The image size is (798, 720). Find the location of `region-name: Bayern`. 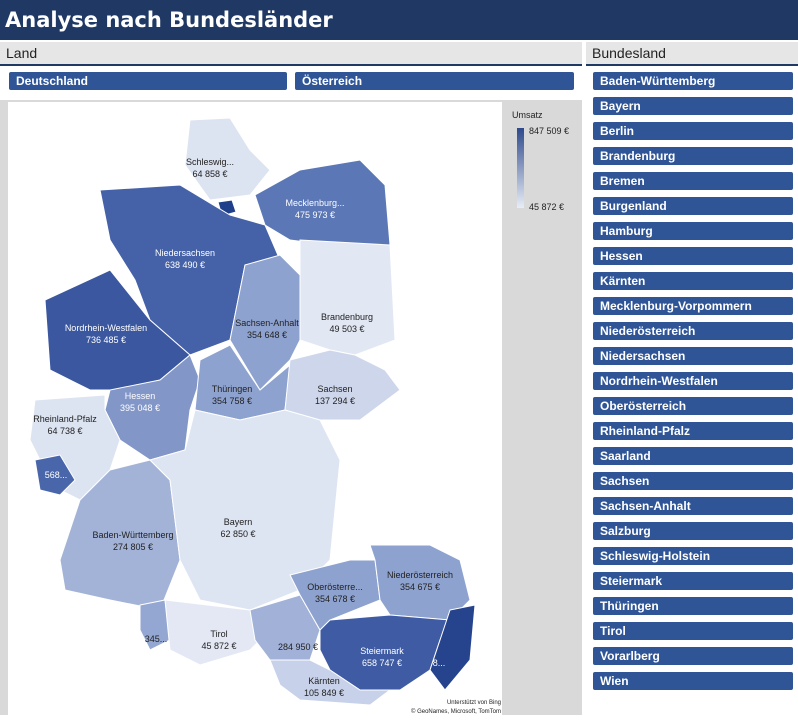

region-name: Bayern is located at coordinates (238, 522).